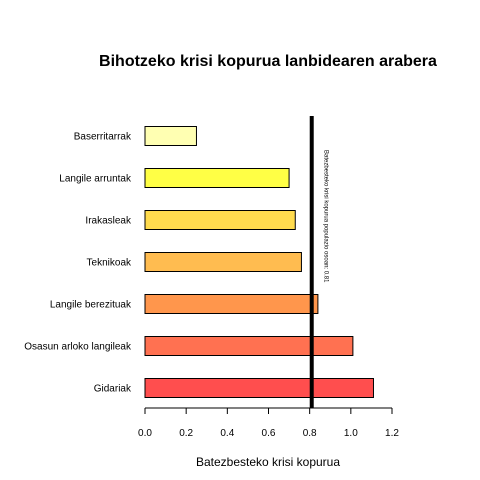 This screenshot has height=480, width=480. I want to click on category-label-7: Gidariak, so click(113, 389).